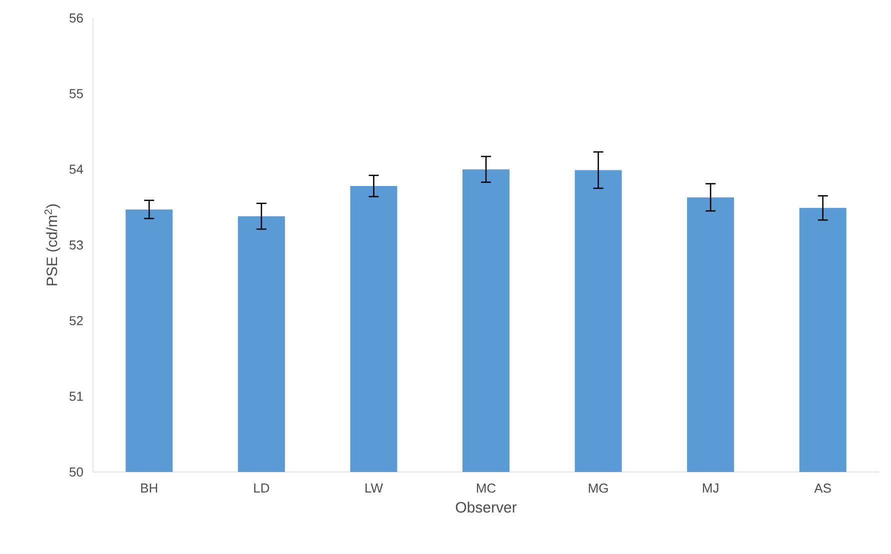  I want to click on y-tick-label: 55, so click(76, 93).